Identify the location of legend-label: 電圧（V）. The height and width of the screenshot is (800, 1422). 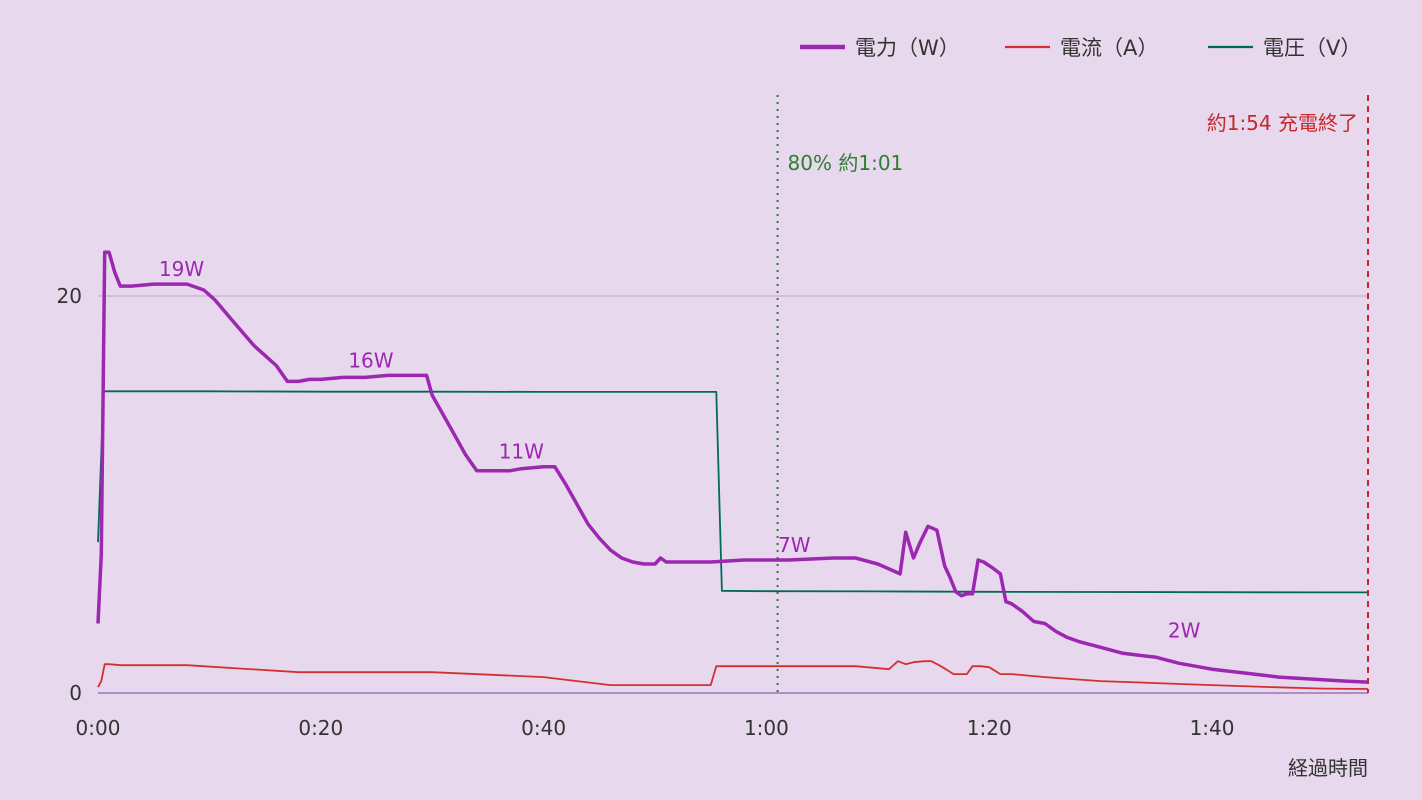
(1312, 48).